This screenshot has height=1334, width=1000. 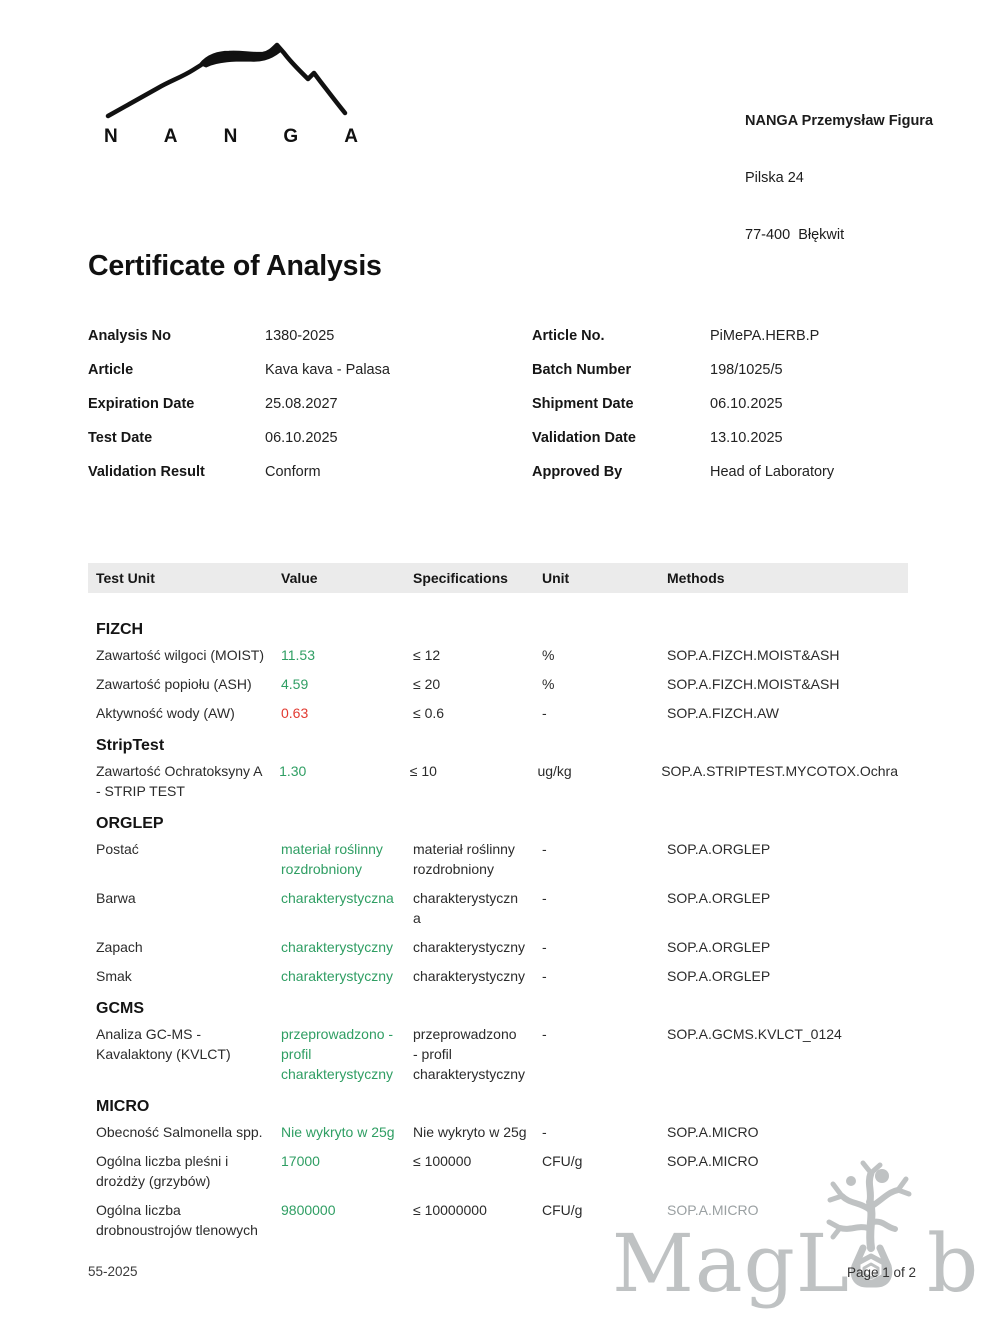 What do you see at coordinates (130, 823) in the screenshot?
I see `section-title-orglep: ORGLEP` at bounding box center [130, 823].